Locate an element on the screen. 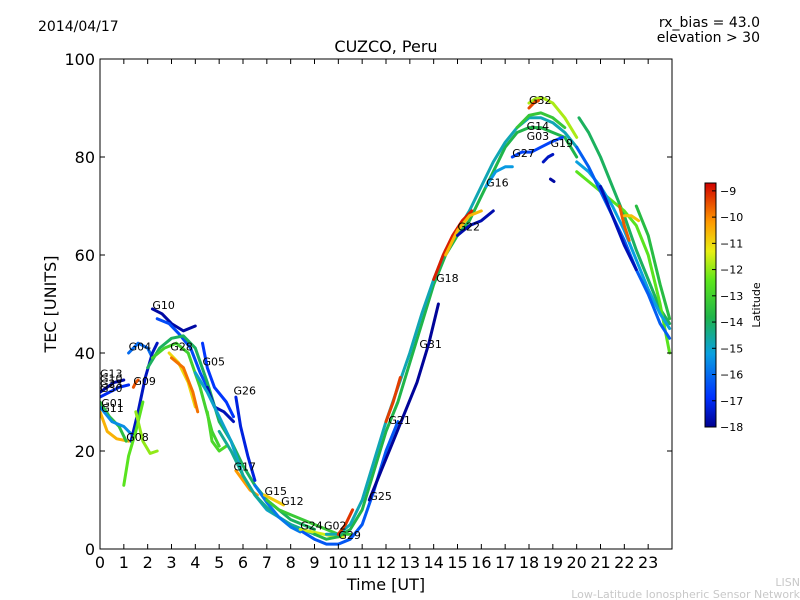  colorbar-ticks: −9 −10 −11 −12 −13 −14 −15 −16 −17 −18 is located at coordinates (727, 309).